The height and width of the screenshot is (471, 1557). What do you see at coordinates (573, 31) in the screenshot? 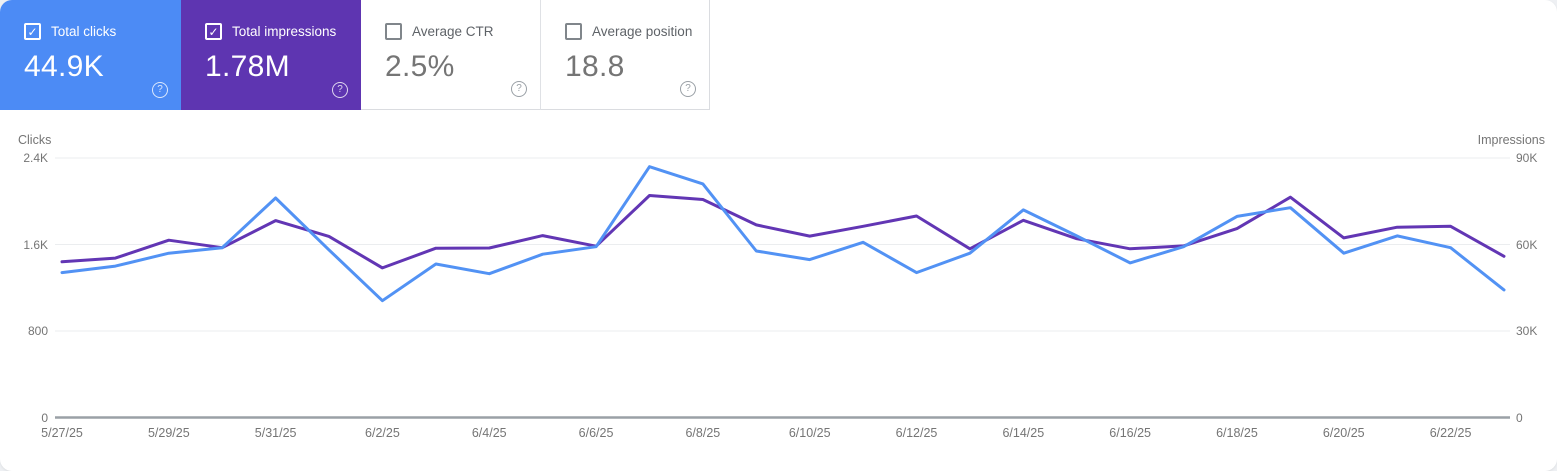
I see `average-position-checkbox` at bounding box center [573, 31].